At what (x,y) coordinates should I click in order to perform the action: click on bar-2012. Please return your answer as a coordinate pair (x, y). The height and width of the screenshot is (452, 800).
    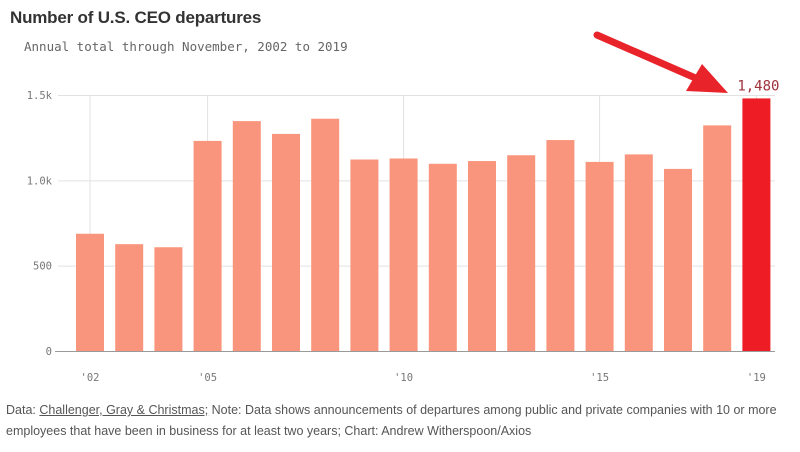
    Looking at the image, I should click on (482, 256).